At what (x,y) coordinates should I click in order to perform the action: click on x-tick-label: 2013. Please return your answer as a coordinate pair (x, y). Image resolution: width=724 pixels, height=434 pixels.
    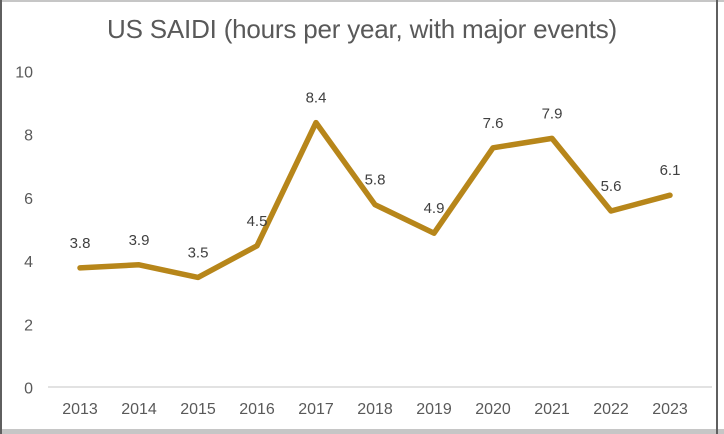
    Looking at the image, I should click on (80, 409).